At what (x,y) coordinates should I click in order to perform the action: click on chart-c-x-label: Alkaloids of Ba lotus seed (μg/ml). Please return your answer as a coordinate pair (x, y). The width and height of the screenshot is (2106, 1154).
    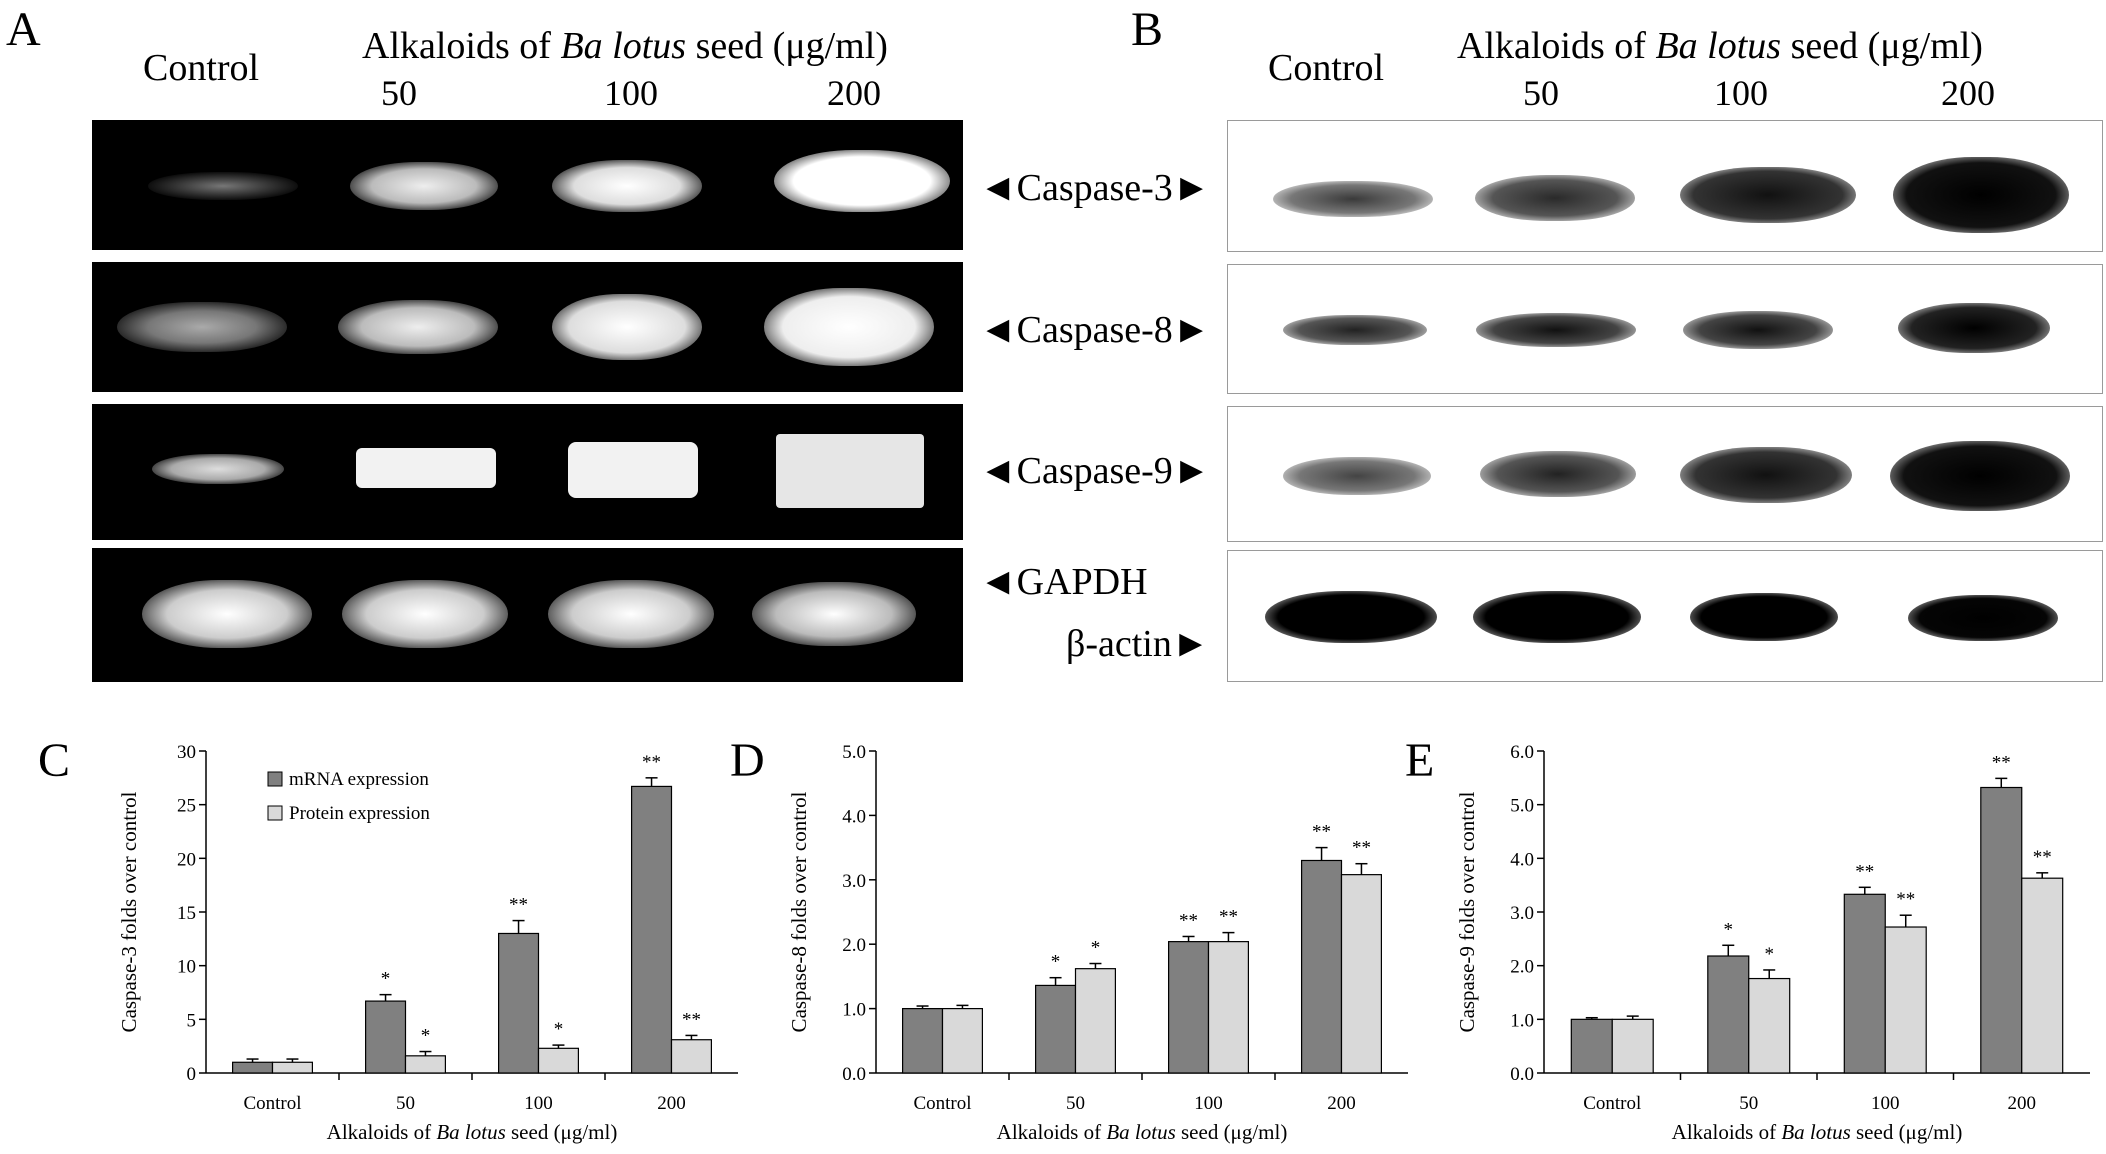
    Looking at the image, I should click on (472, 1132).